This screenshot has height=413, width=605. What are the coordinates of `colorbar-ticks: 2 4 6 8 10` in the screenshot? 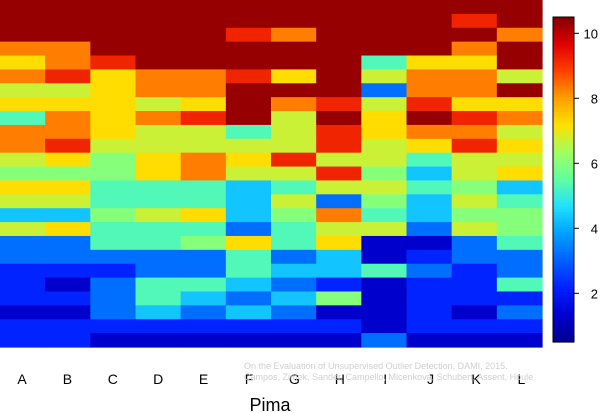 It's located at (586, 163).